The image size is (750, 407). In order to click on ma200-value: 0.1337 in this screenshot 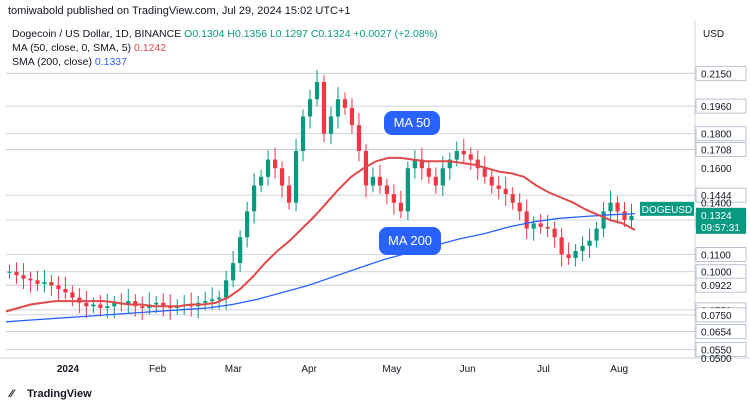, I will do `click(110, 62)`.